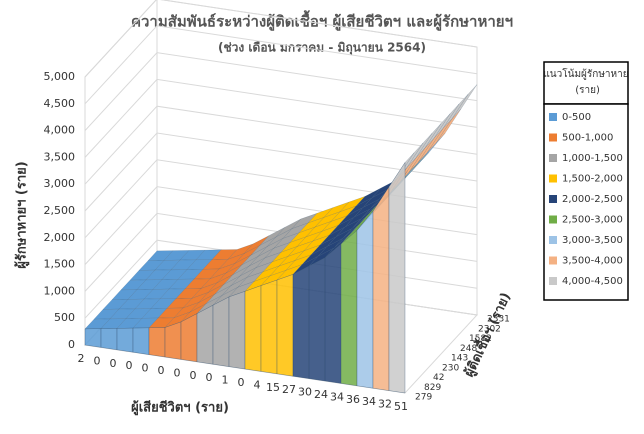 Image resolution: width=644 pixels, height=434 pixels. Describe the element at coordinates (81, 358) in the screenshot. I see `x-tick-label: 2` at that location.